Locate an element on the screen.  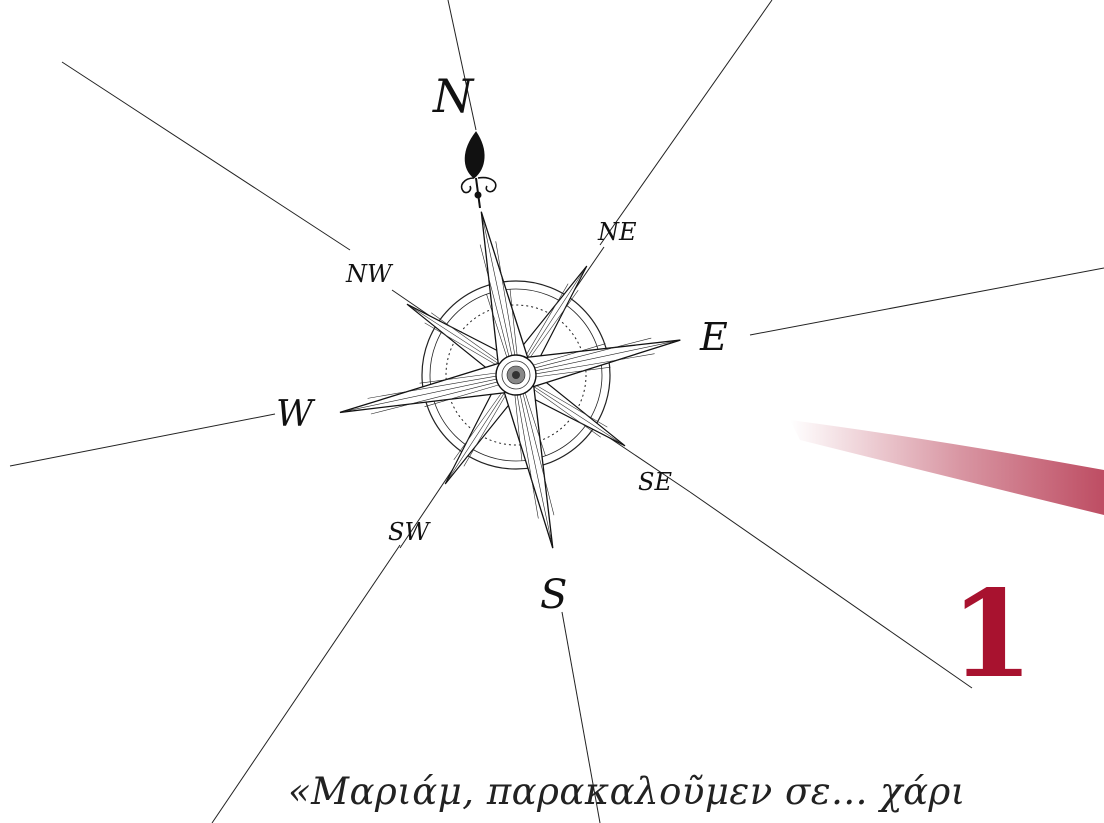
label-west: W is located at coordinates (296, 414).